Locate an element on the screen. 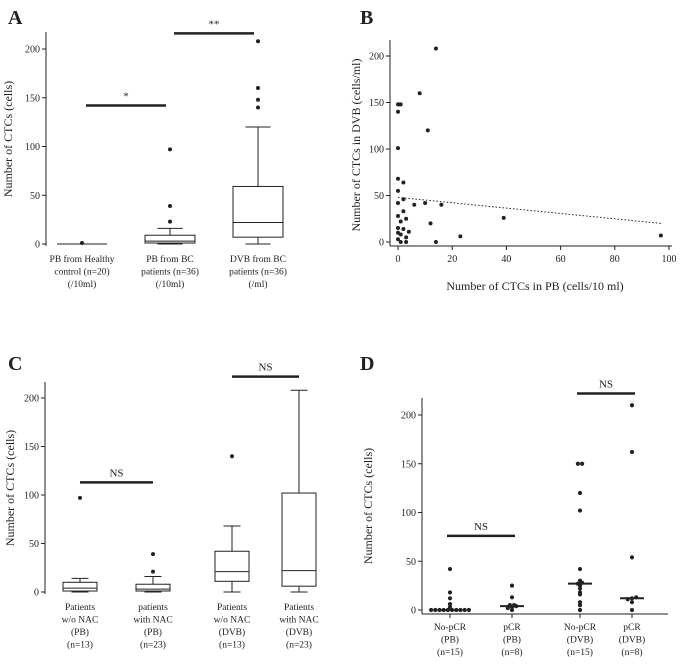 Image resolution: width=685 pixels, height=664 pixels. panel-a-category-label-0: PB from Healthy control (n=20) (/10ml) is located at coordinates (82, 272).